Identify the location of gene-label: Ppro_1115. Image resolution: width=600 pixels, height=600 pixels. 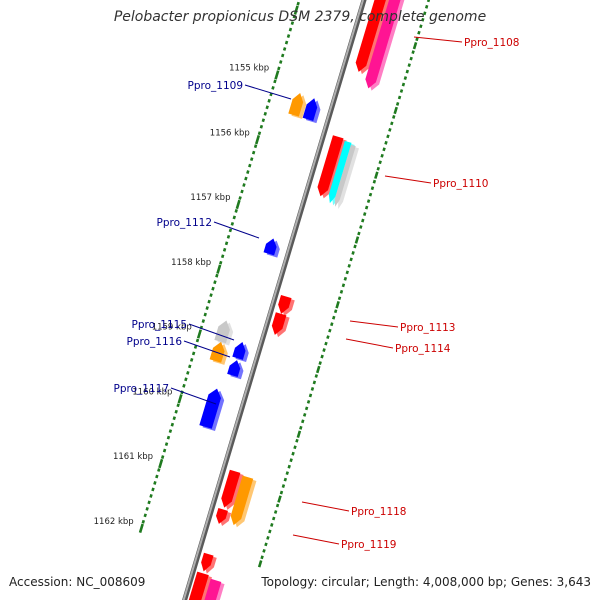
(159, 325).